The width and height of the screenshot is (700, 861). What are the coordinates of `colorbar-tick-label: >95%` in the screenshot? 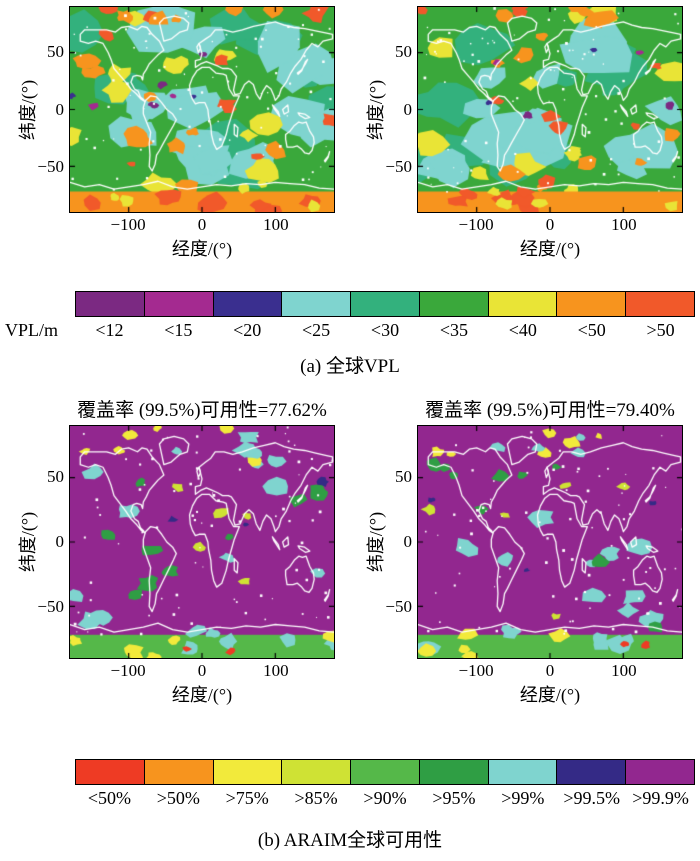 It's located at (454, 798).